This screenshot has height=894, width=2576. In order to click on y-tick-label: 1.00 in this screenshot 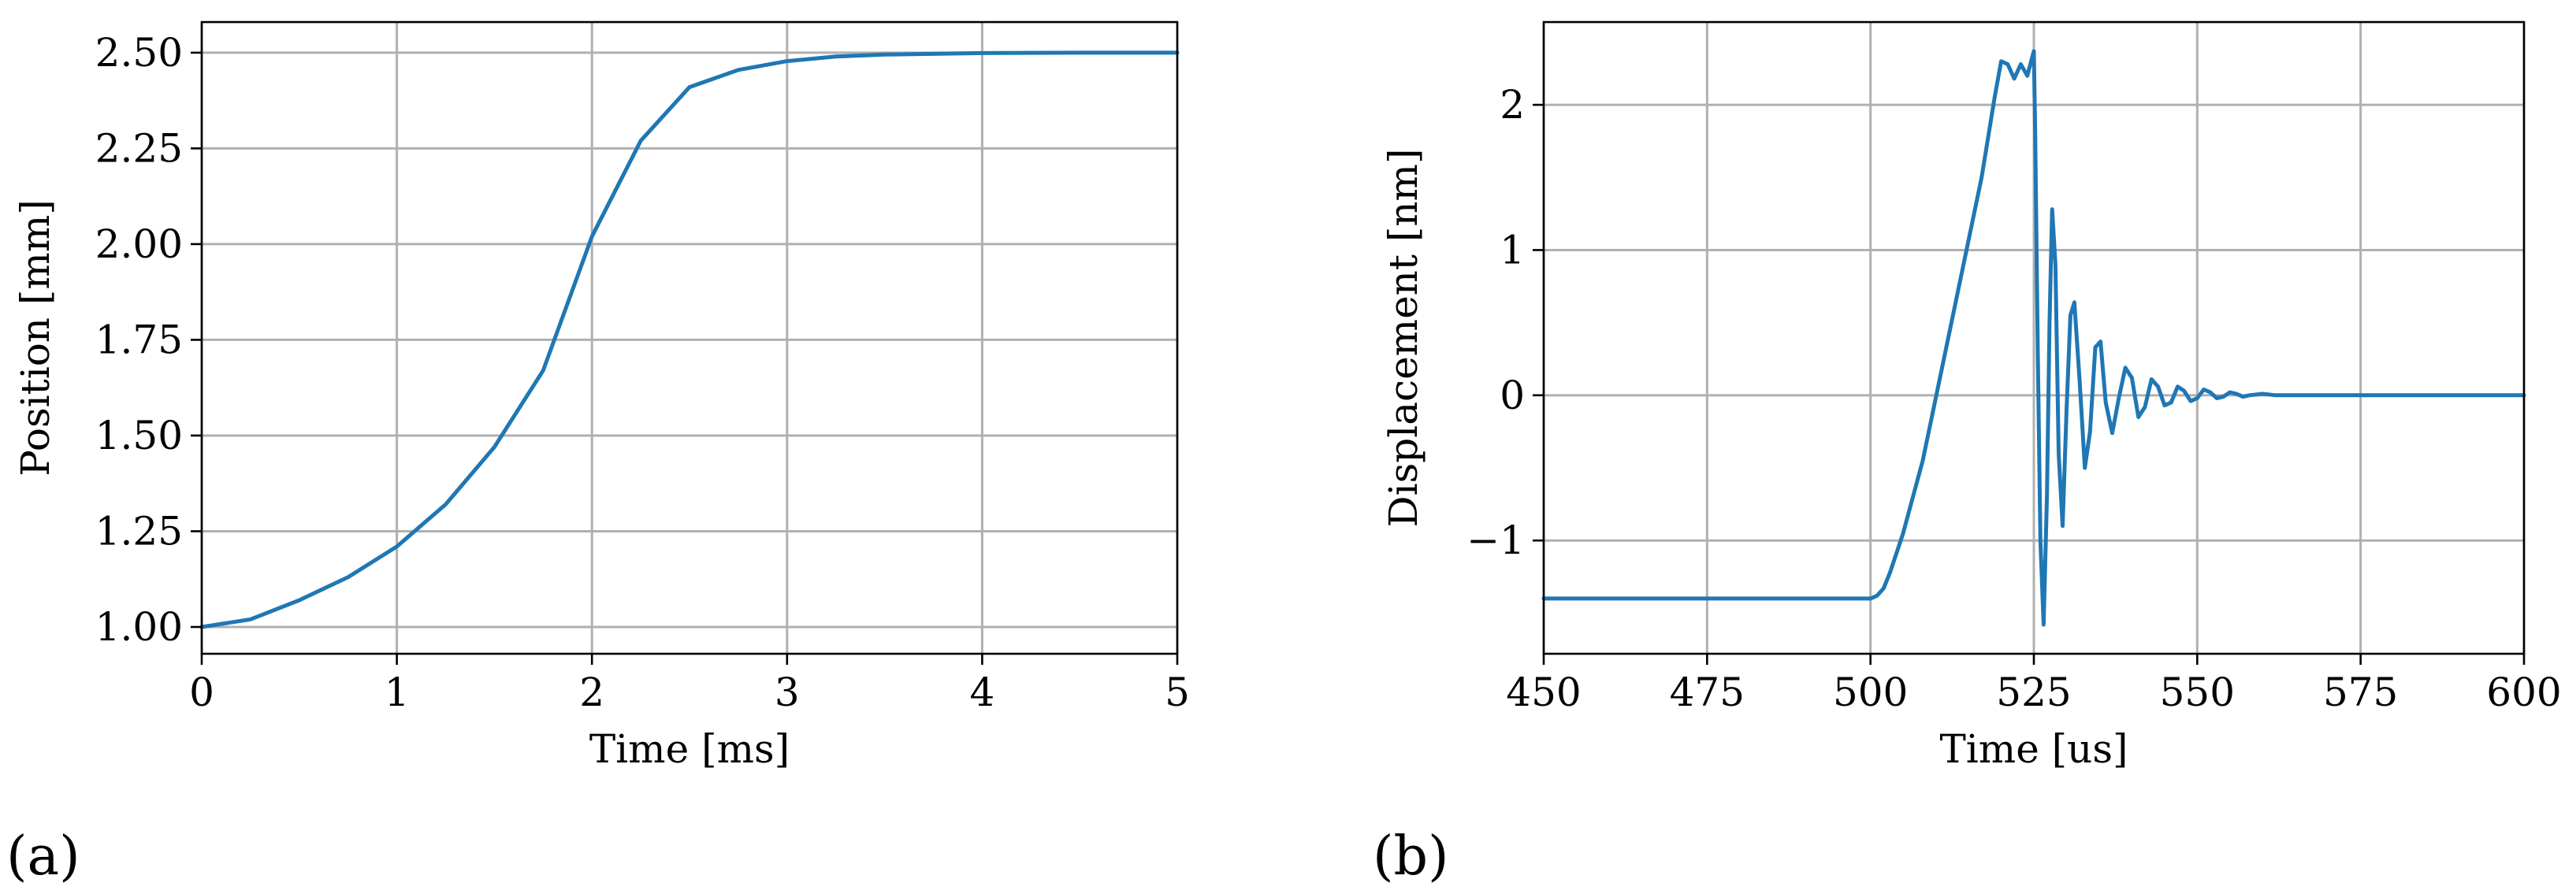, I will do `click(139, 627)`.